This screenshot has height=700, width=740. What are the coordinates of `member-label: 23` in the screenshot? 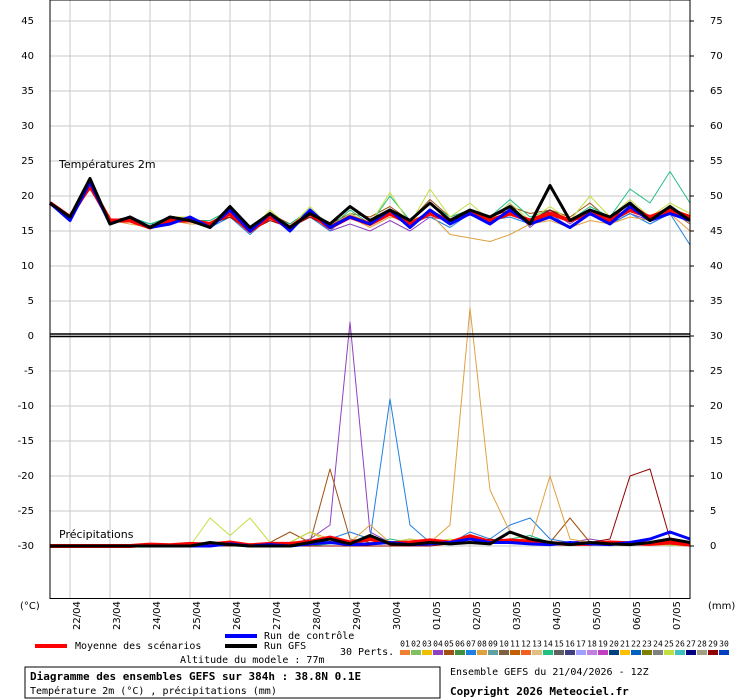 It's located at (647, 644).